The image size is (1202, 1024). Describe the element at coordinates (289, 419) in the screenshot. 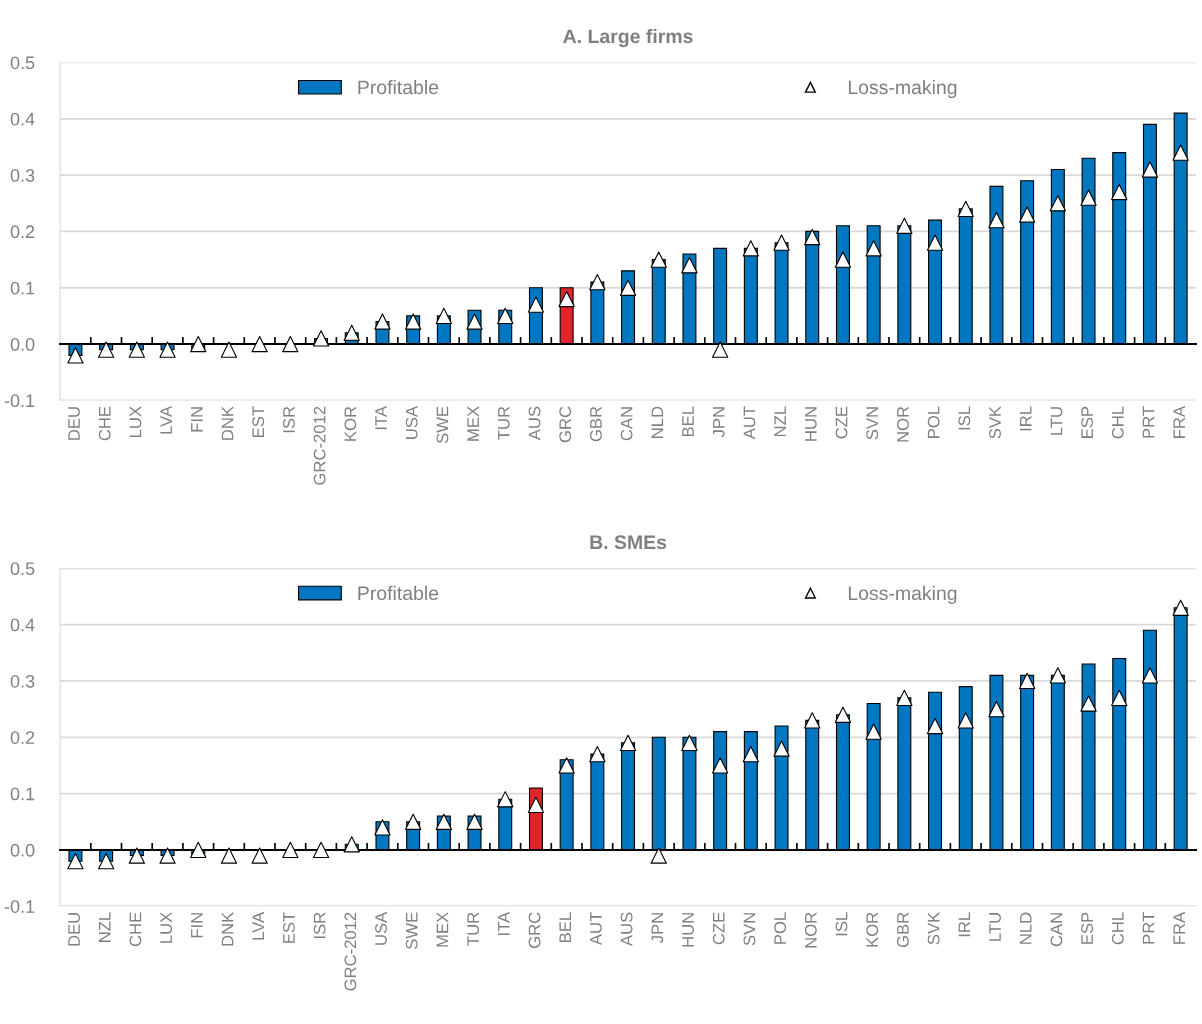

I see `x-tick-label: ISR` at that location.